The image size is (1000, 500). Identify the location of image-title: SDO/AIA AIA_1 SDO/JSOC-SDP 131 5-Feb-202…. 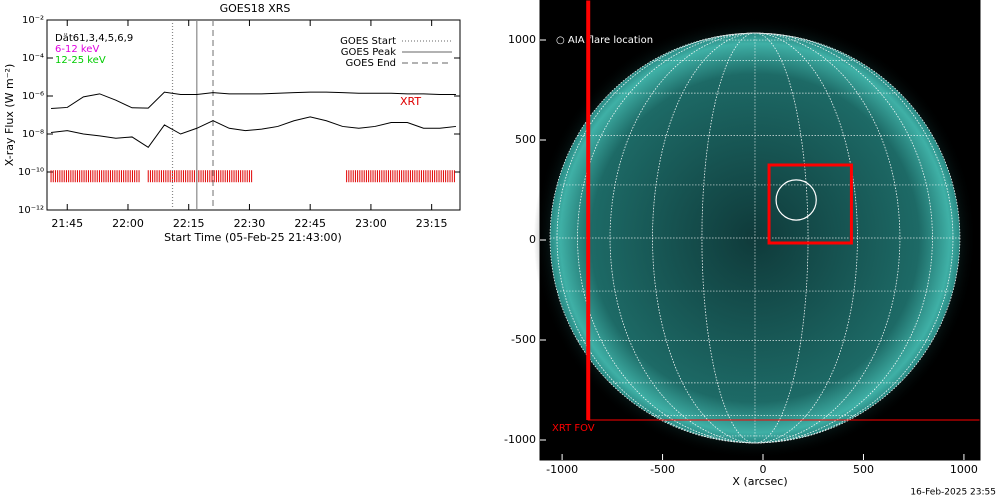
(750, 8).